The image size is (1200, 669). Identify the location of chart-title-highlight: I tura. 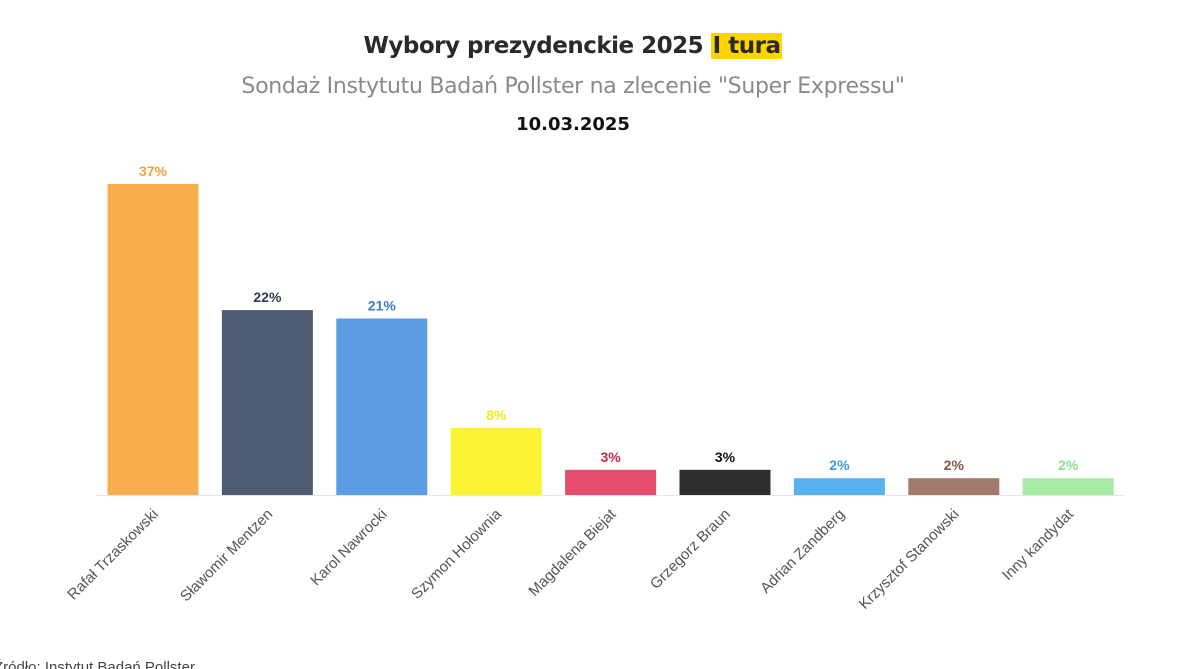
(746, 46).